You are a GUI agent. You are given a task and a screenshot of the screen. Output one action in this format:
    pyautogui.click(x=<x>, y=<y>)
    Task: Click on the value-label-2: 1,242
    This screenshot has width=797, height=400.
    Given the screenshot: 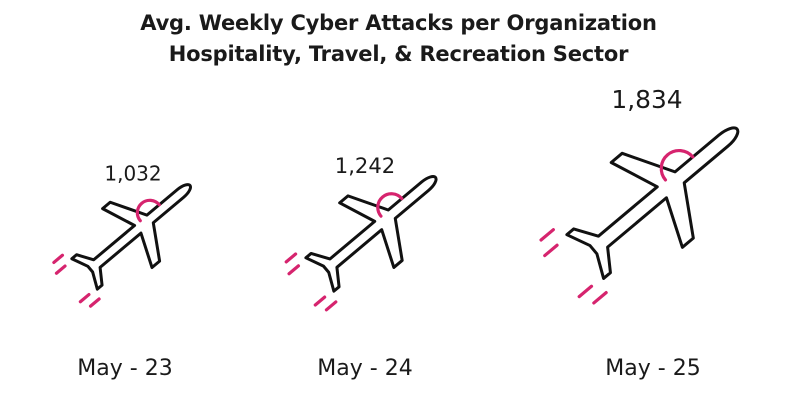 What is the action you would take?
    pyautogui.click(x=365, y=165)
    